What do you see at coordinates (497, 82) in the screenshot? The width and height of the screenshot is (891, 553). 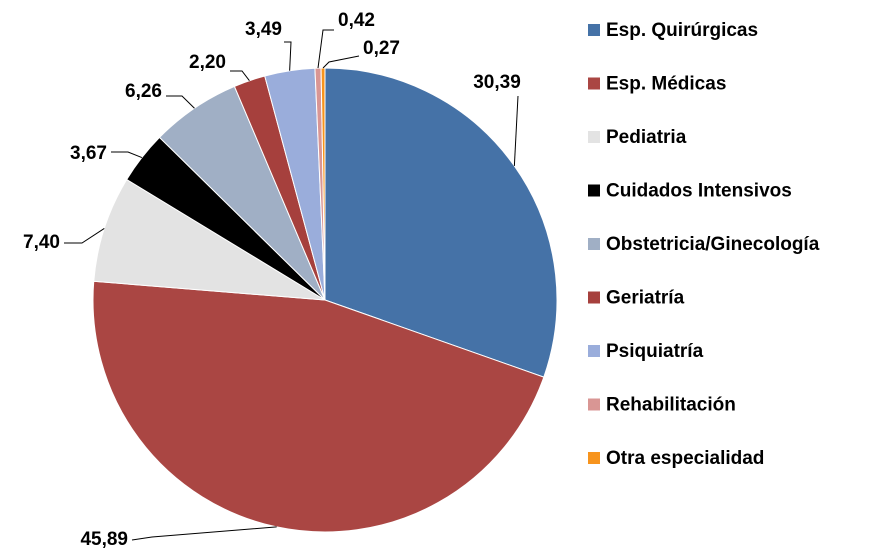 I see `data-label: 30,39` at bounding box center [497, 82].